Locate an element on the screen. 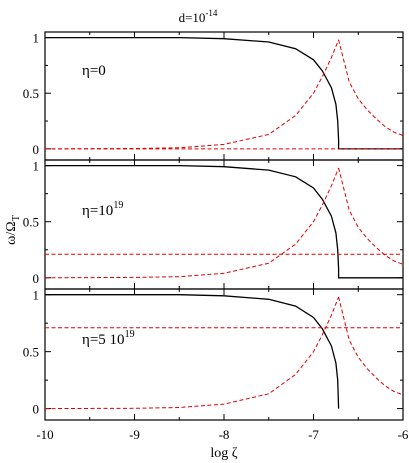 This screenshot has width=409, height=463. panel-label-main: η=0 is located at coordinates (94, 71).